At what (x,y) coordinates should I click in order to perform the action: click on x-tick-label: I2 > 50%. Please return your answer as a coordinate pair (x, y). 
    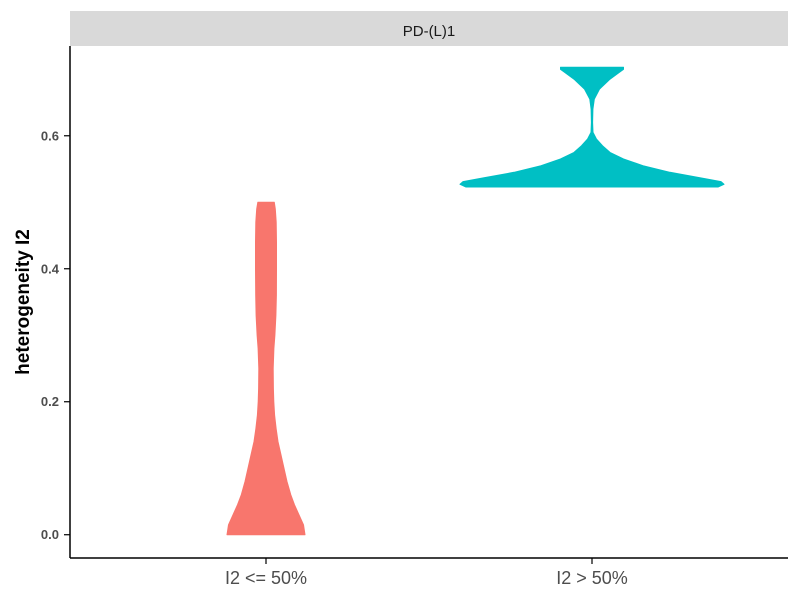
    Looking at the image, I should click on (592, 578).